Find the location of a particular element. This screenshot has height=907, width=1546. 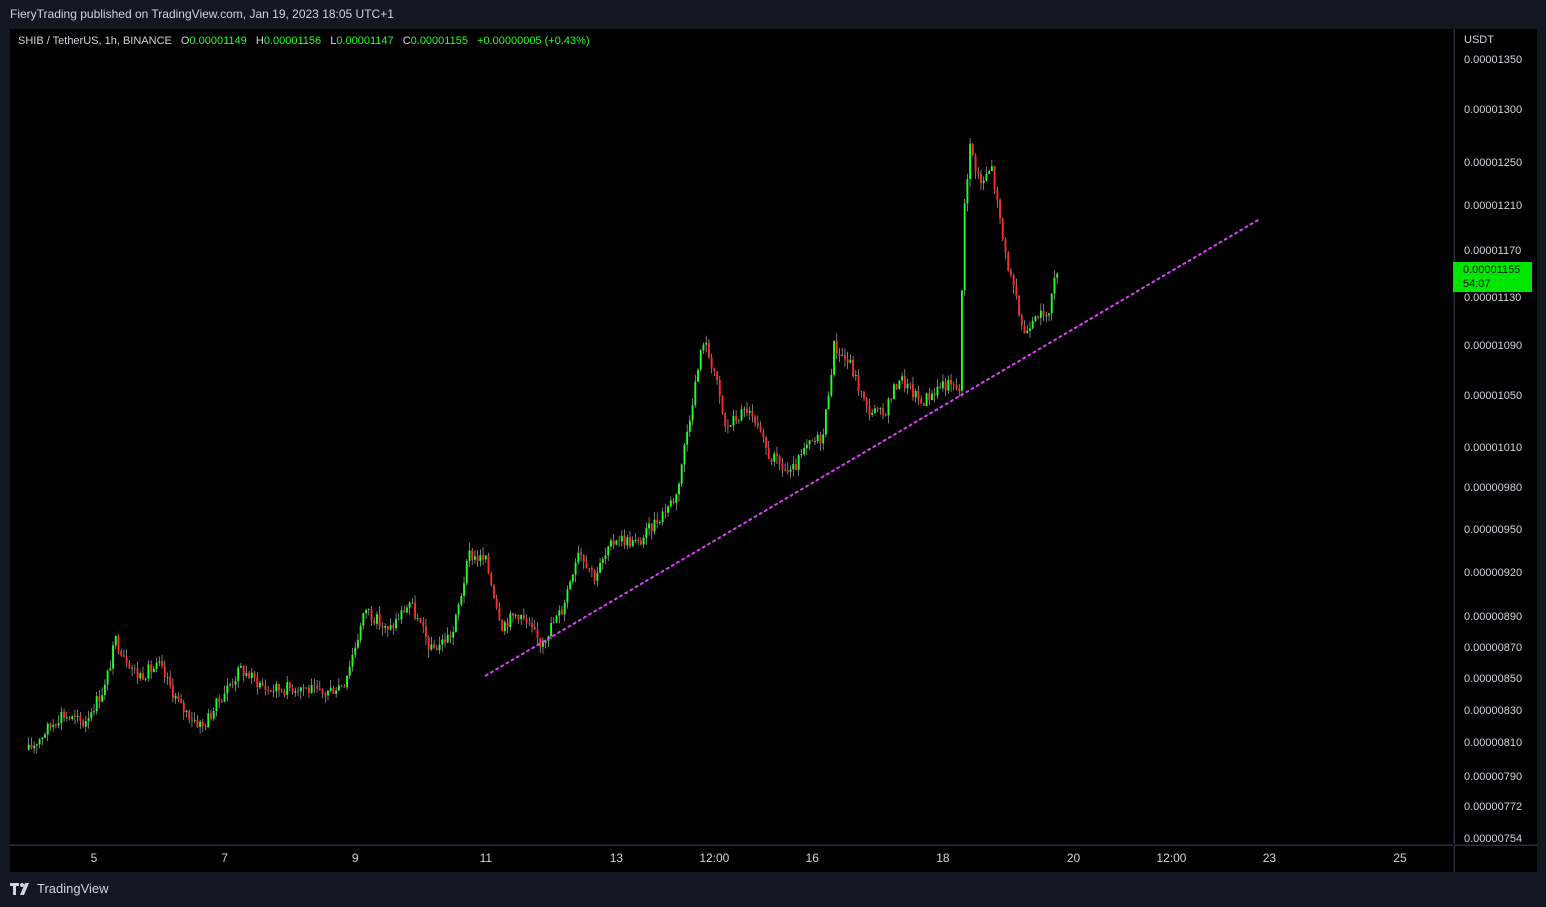

time-tick-label: 11 is located at coordinates (486, 858).